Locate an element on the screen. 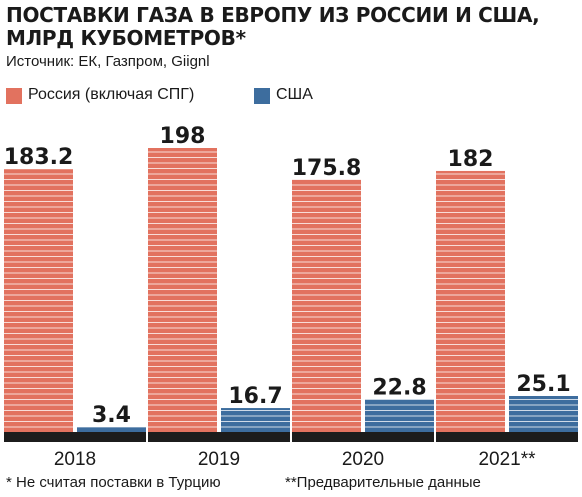  value-label-usa-2019: 16.7 is located at coordinates (255, 396).